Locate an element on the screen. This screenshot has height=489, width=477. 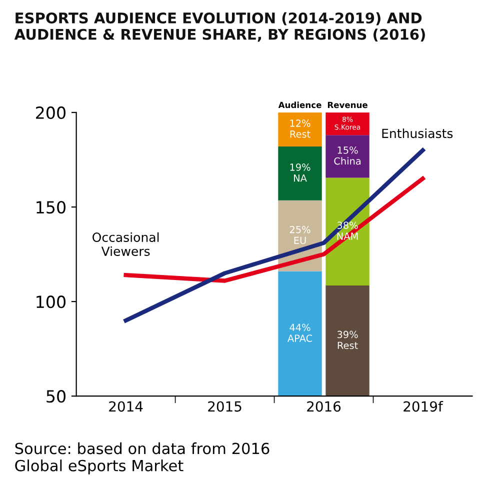
data-label: 19% NA is located at coordinates (300, 172).